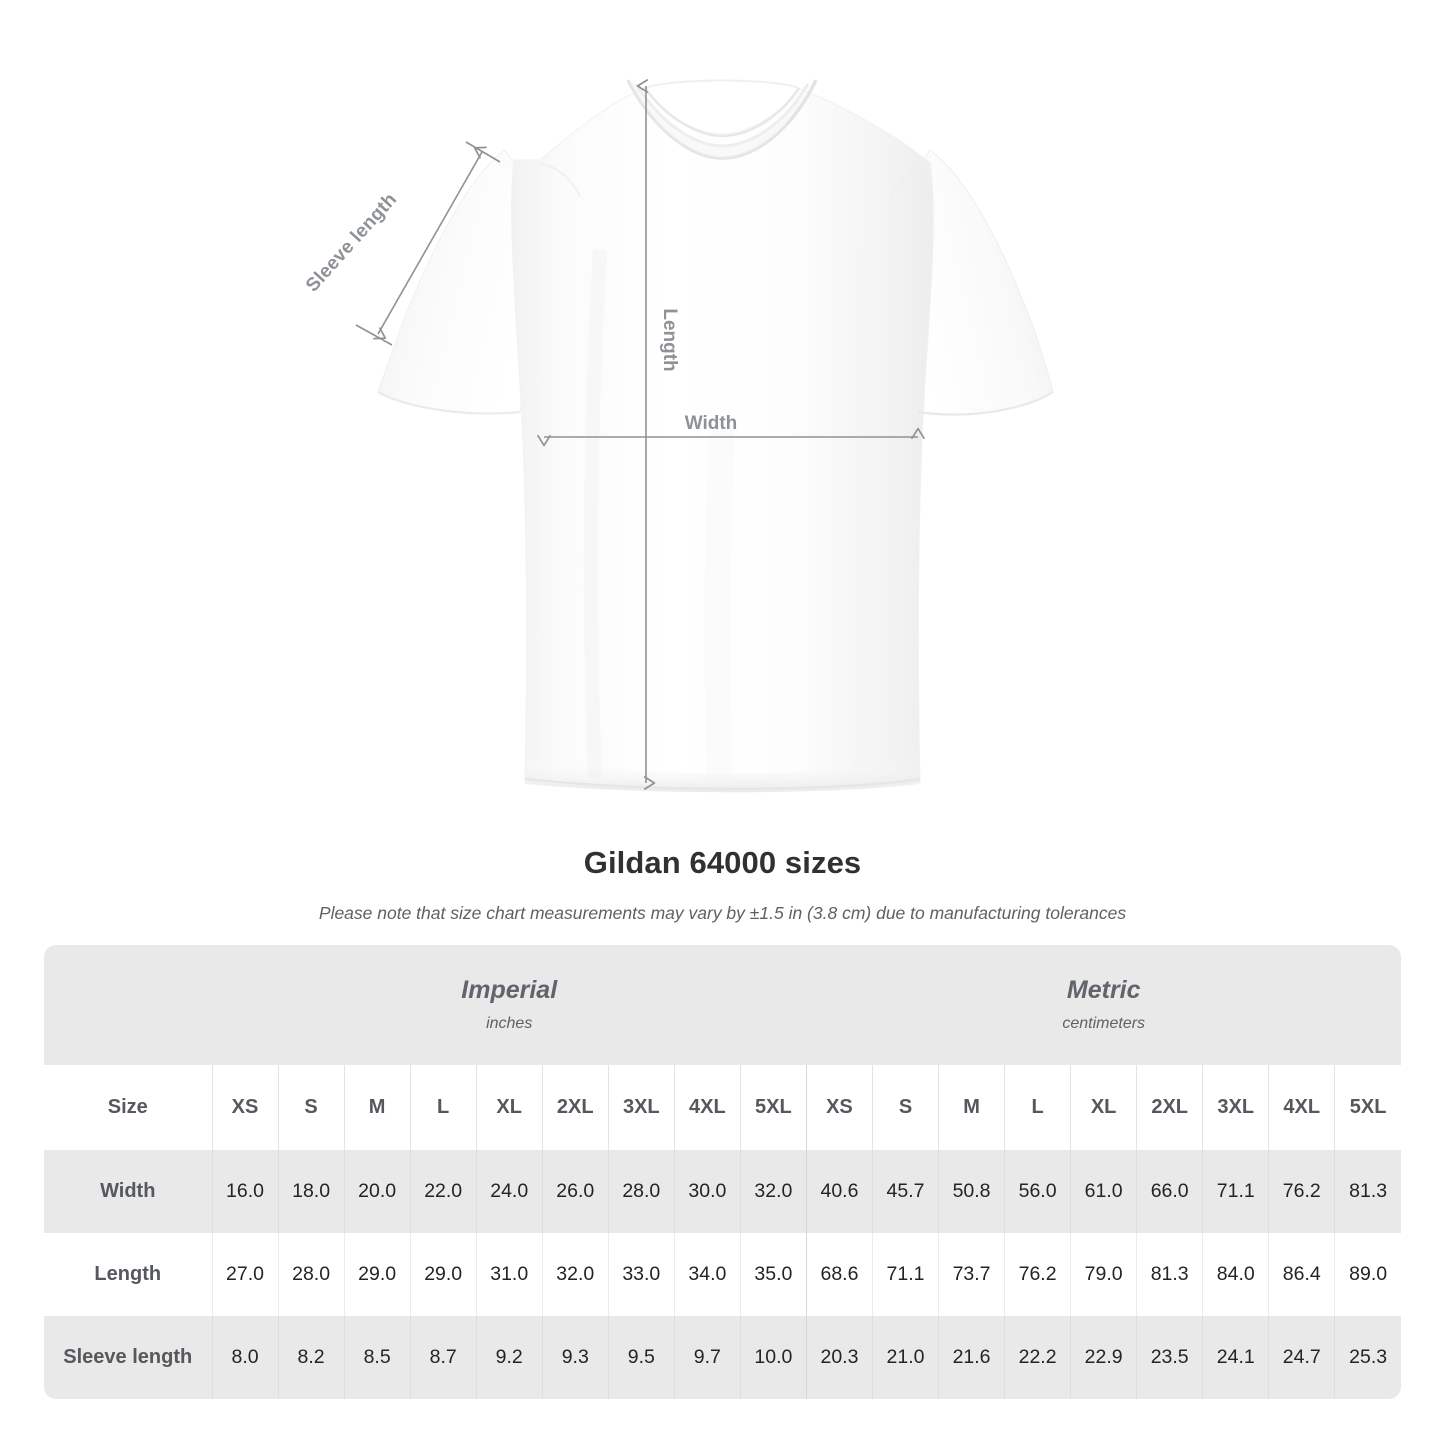  I want to click on header-size-imperial-l: L, so click(443, 1107).